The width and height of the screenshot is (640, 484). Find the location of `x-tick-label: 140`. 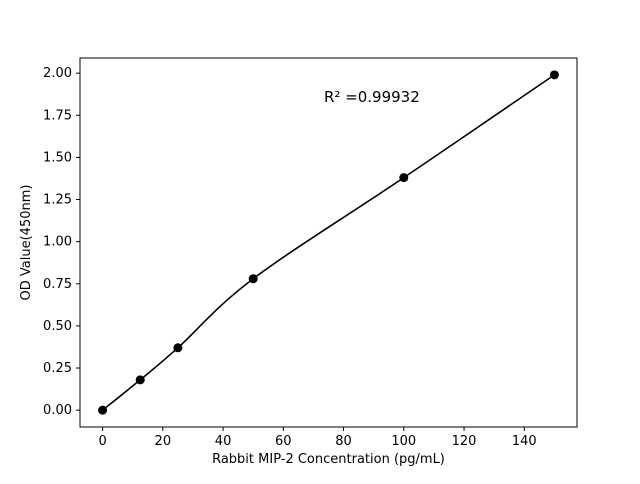

x-tick-label: 140 is located at coordinates (524, 441).